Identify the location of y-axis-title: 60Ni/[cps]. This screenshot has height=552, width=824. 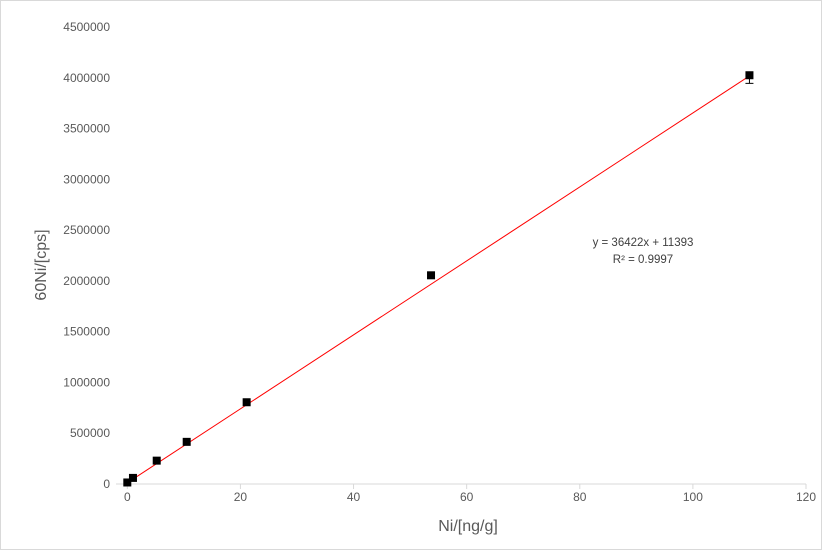
(41, 264).